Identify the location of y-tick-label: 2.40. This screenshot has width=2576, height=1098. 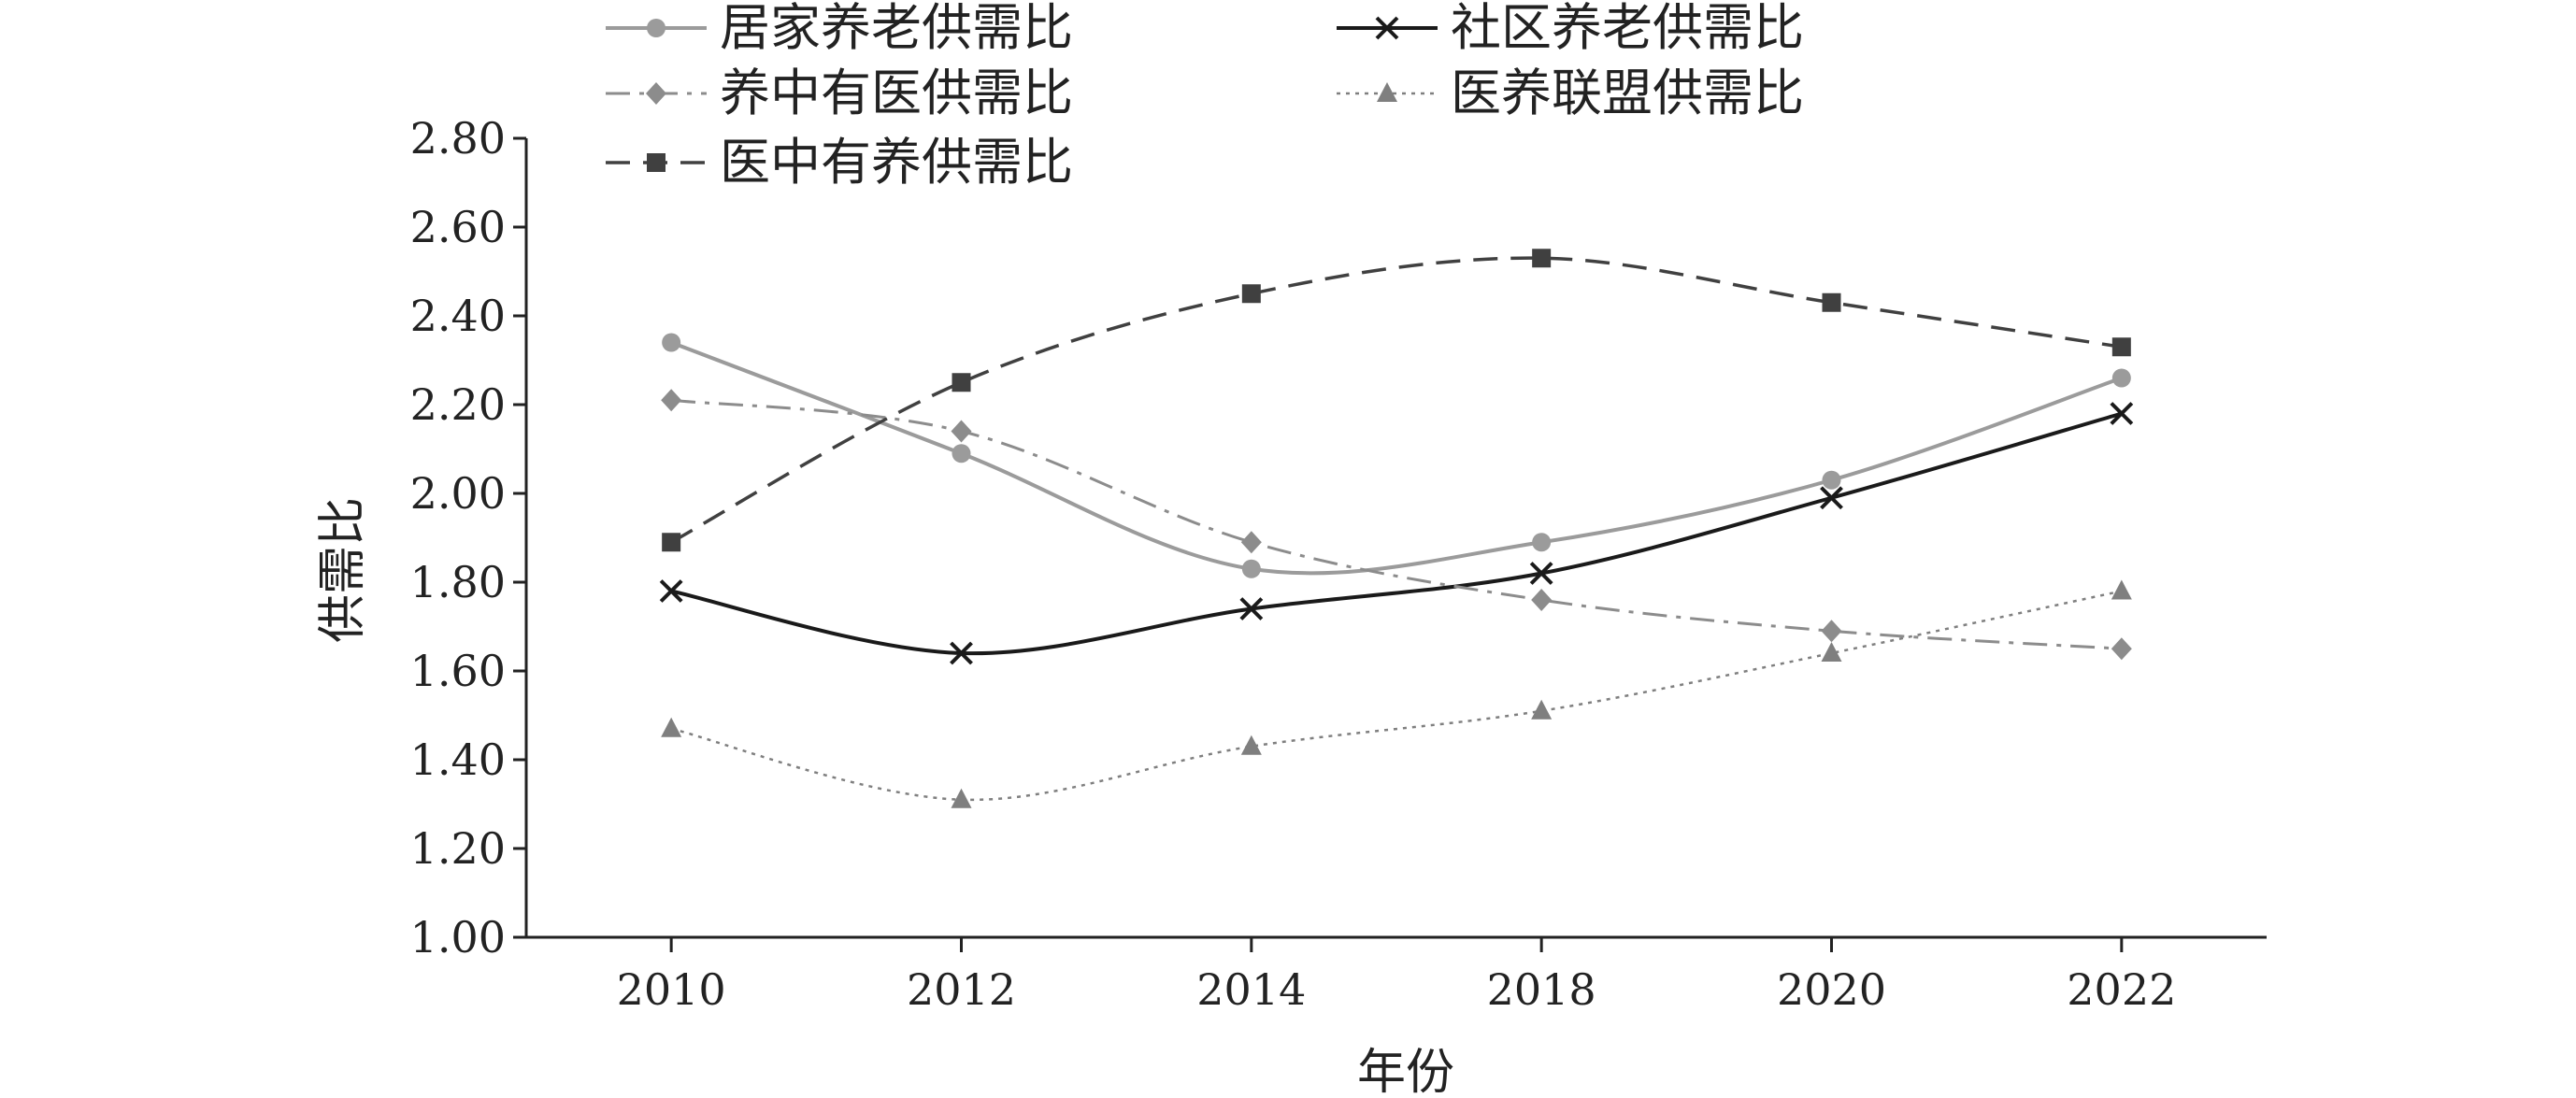
(458, 316).